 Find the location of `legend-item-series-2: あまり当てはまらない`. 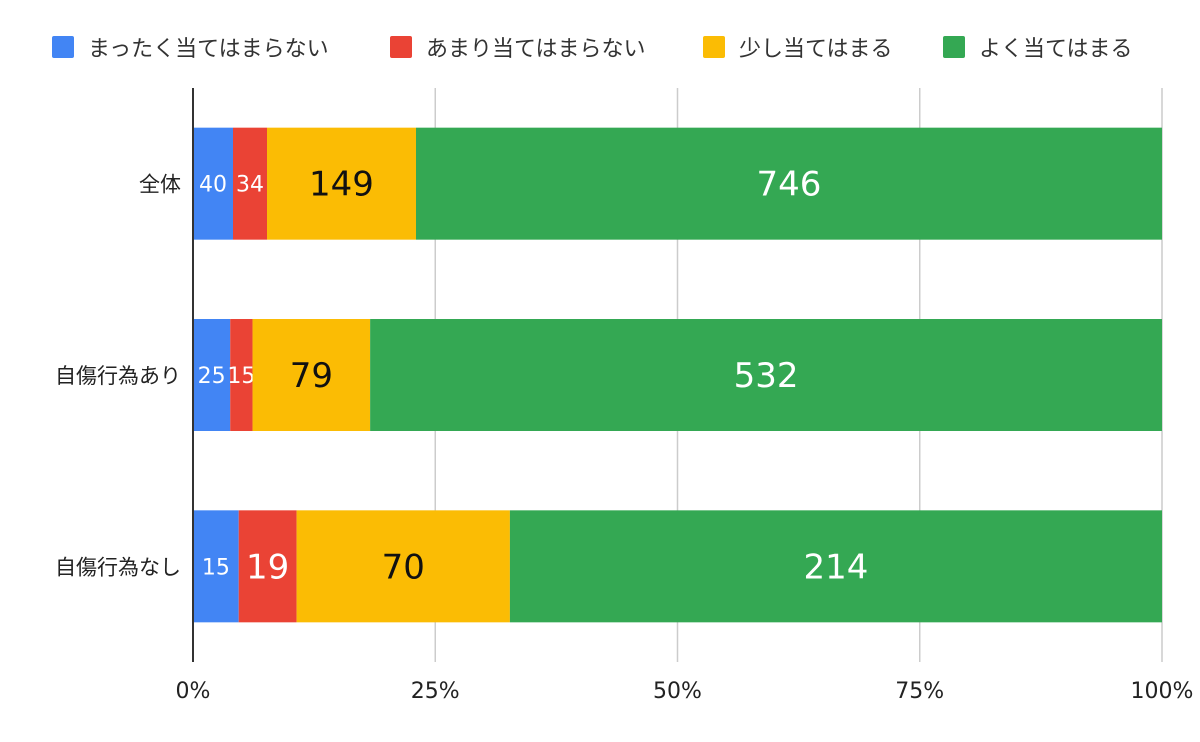

legend-item-series-2: あまり当てはまらない is located at coordinates (518, 47).